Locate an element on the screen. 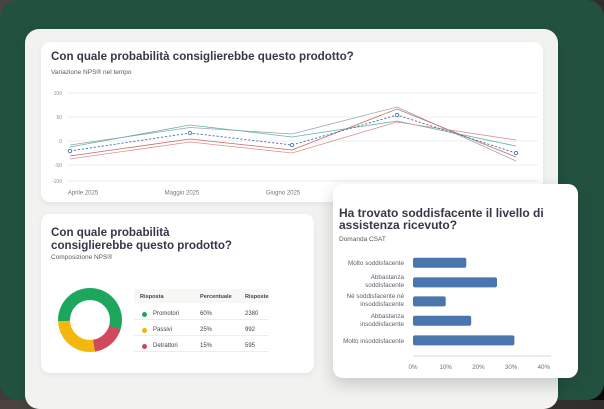 This screenshot has width=604, height=409. svg-text: 100 is located at coordinates (58, 94).